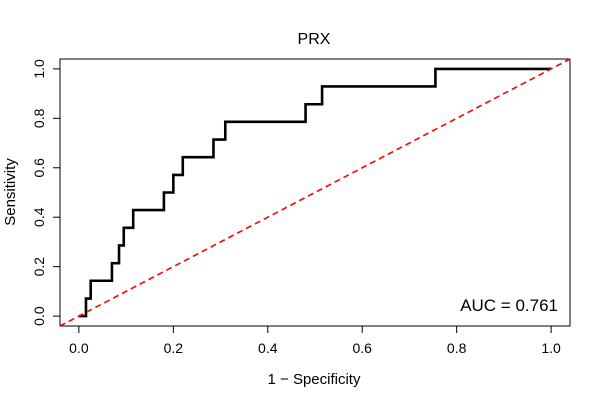  Describe the element at coordinates (39, 267) in the screenshot. I see `y-tick-label: 0.2` at that location.